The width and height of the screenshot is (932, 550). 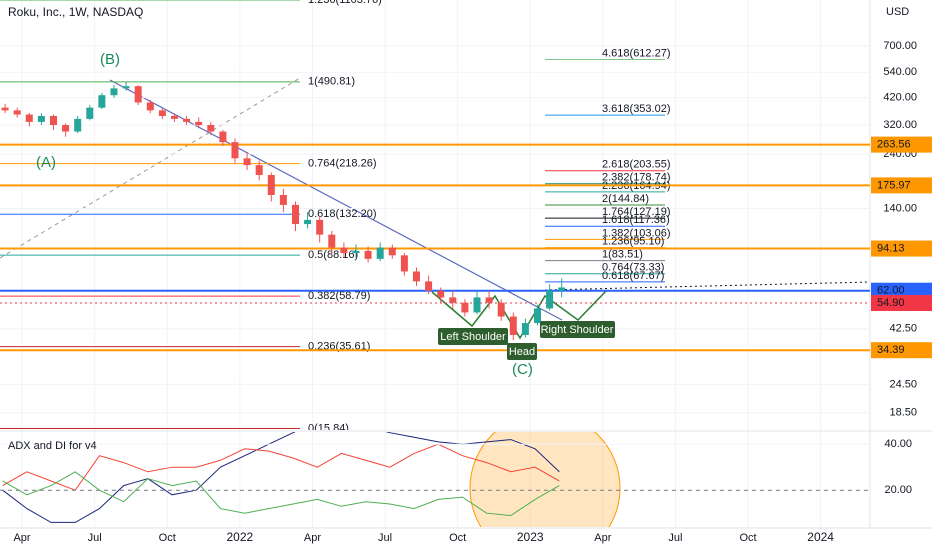 I want to click on fib-label: 2.382(178.74), so click(x=636, y=178).